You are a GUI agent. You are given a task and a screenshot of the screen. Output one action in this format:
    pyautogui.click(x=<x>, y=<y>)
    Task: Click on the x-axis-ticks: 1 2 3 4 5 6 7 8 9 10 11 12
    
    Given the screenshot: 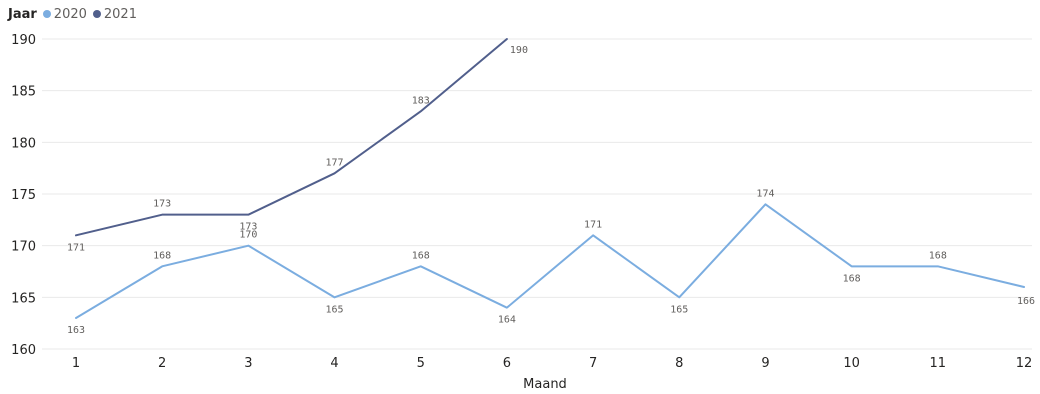 What is the action you would take?
    pyautogui.click(x=552, y=363)
    